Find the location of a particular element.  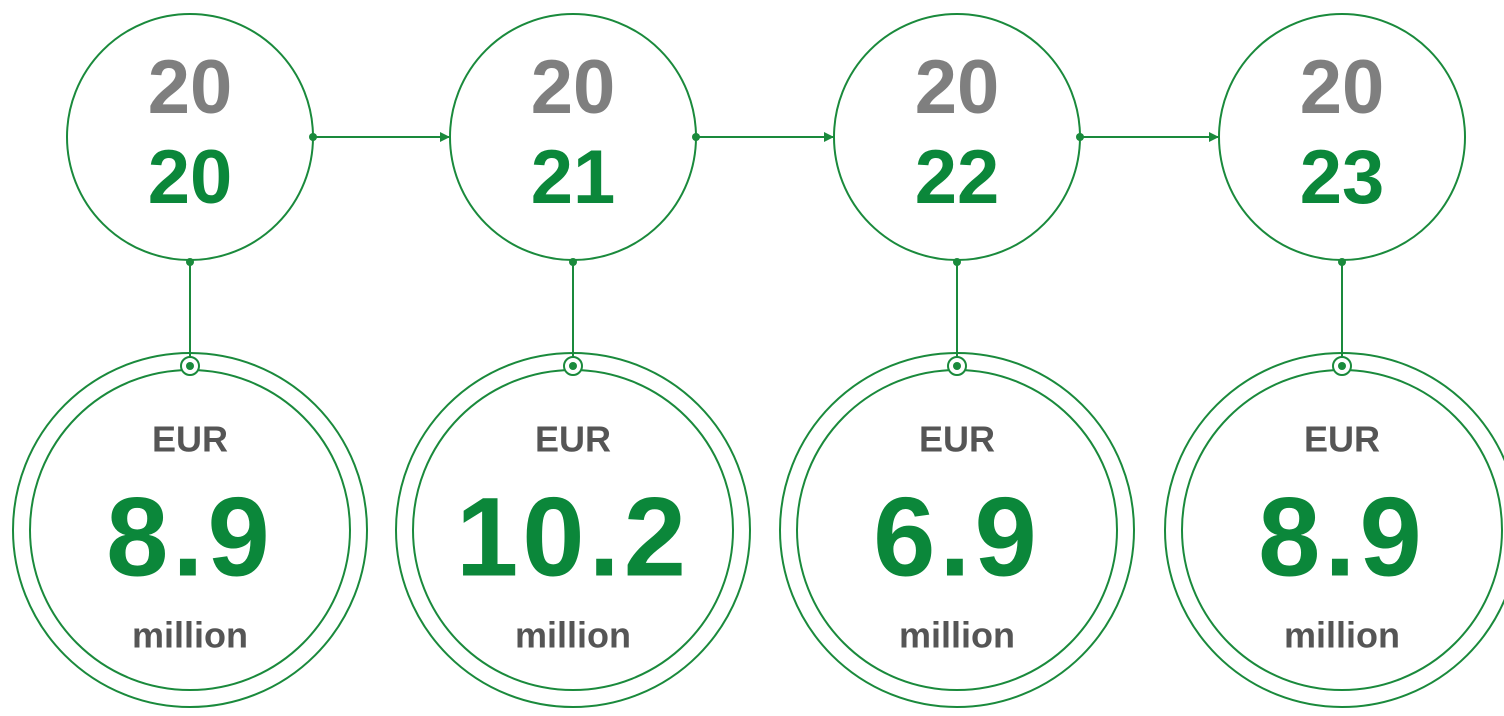

amount: 10.2 is located at coordinates (573, 537).